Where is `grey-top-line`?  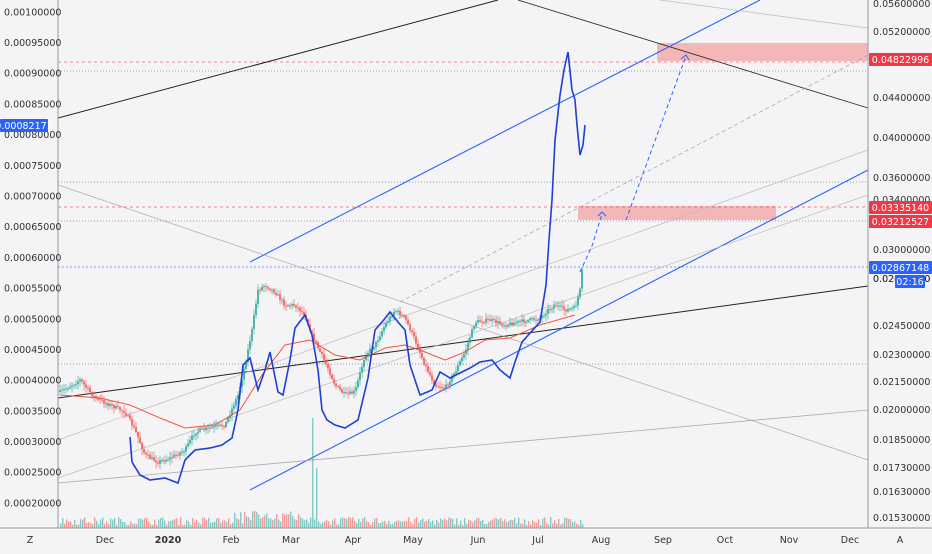
grey-top-line is located at coordinates (763, 14).